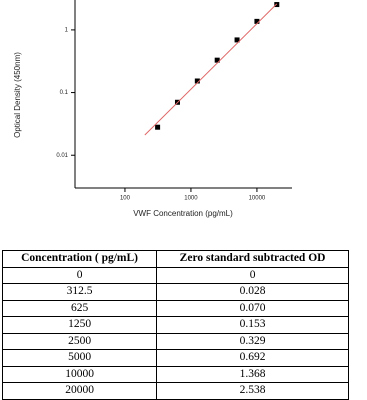  What do you see at coordinates (252, 358) in the screenshot?
I see `table-cell: 0.692` at bounding box center [252, 358].